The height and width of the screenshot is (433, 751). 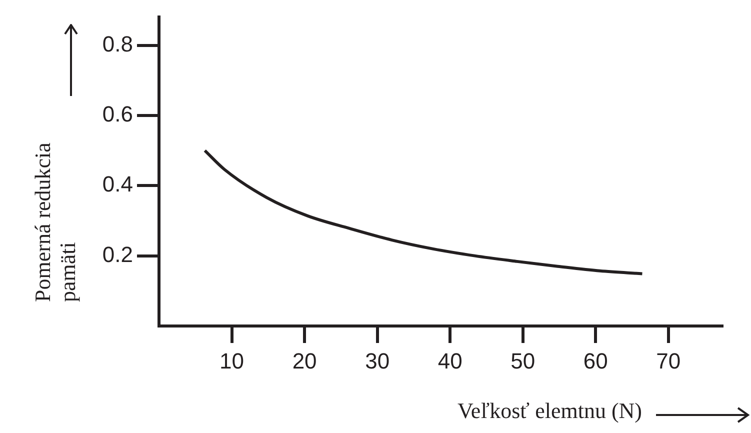 I want to click on x-tick-label: 10, so click(x=232, y=361).